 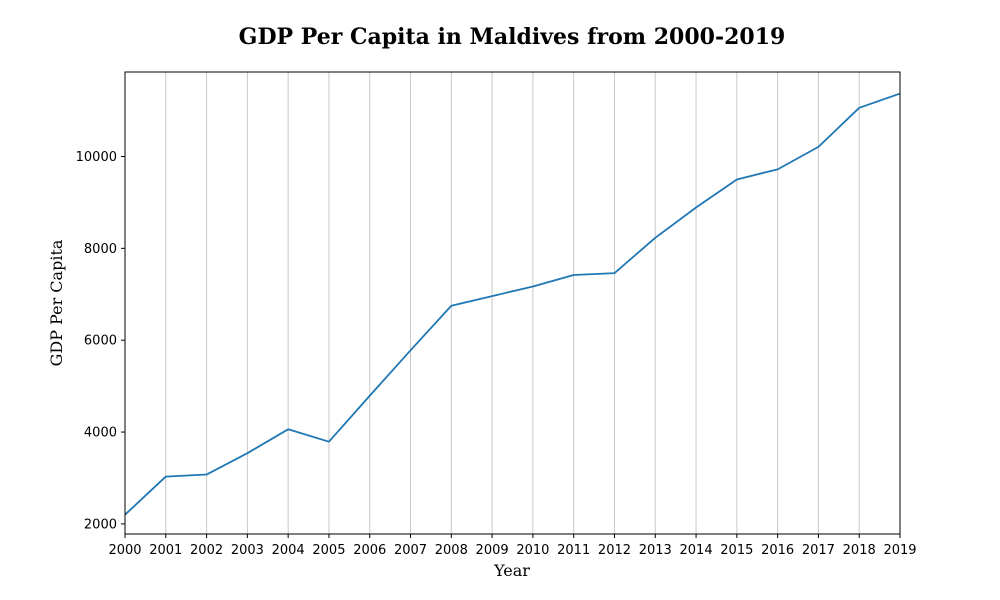 What do you see at coordinates (56, 302) in the screenshot?
I see `y-axis-label: GDP Per Capita` at bounding box center [56, 302].